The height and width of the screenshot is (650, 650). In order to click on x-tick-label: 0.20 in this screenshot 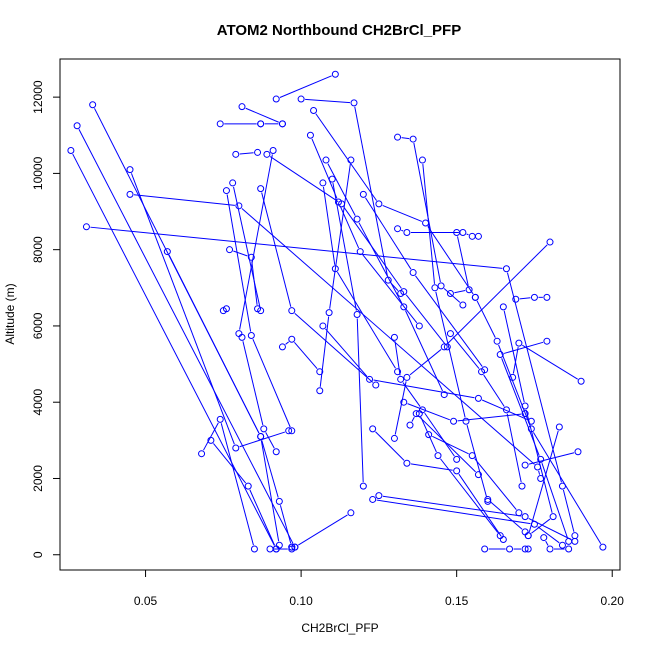, I will do `click(613, 601)`.